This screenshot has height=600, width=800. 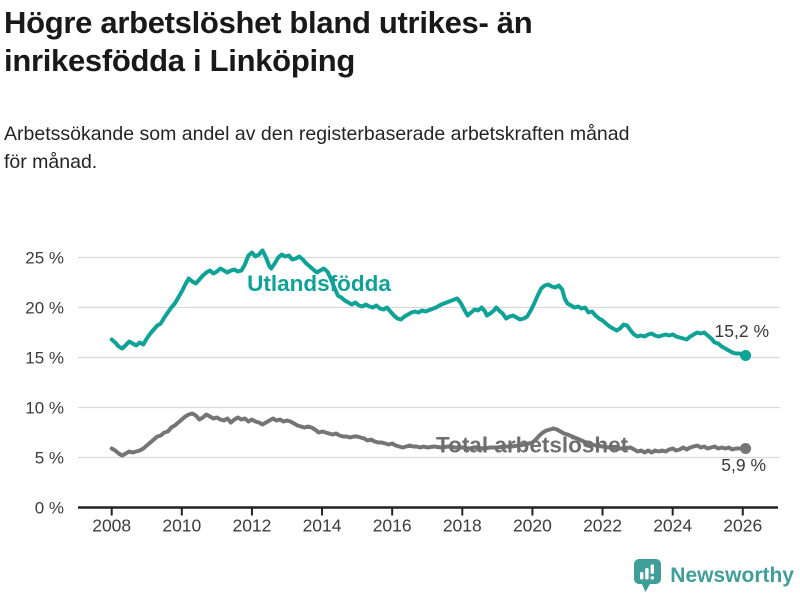 What do you see at coordinates (392, 526) in the screenshot?
I see `x-axis-label: 2016` at bounding box center [392, 526].